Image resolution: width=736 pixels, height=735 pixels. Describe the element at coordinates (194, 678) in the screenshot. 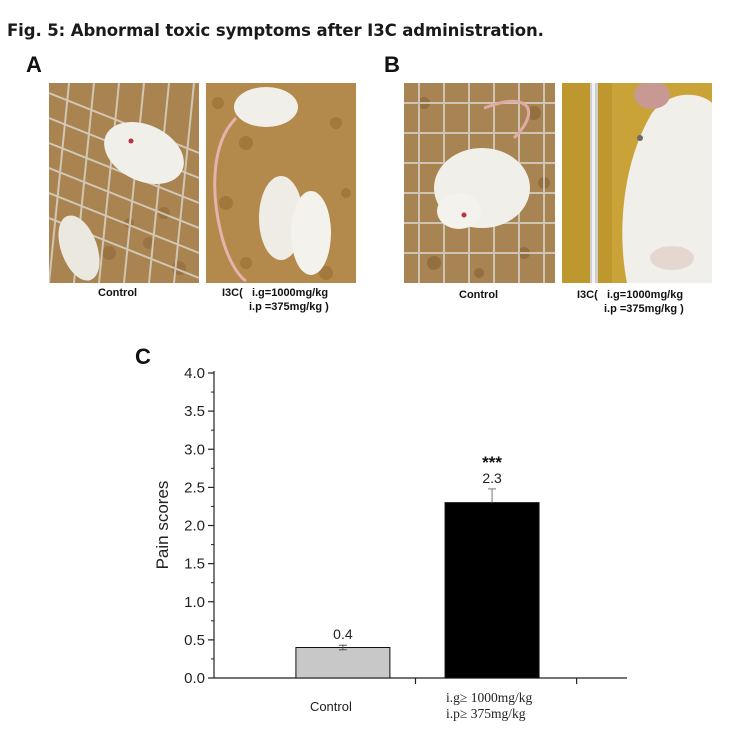

I see `y-tick-label: 0.0` at that location.